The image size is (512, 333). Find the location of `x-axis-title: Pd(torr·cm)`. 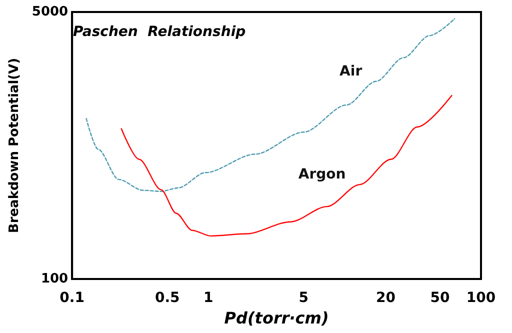

x-axis-title: Pd(torr·cm) is located at coordinates (276, 318).